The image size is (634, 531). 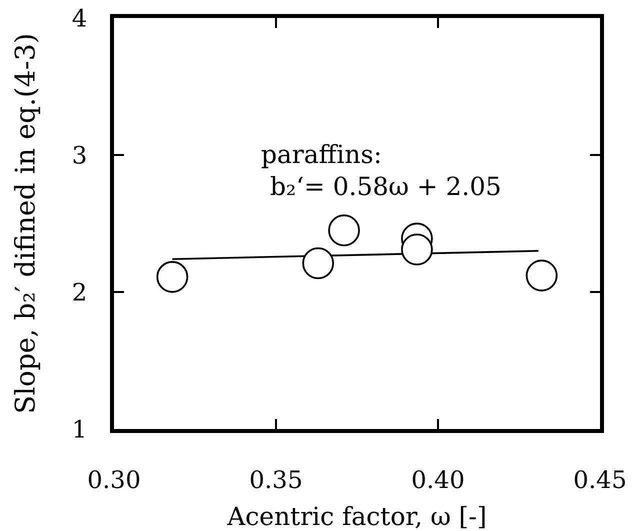 What do you see at coordinates (276, 480) in the screenshot?
I see `x-tick-label: 0.35` at bounding box center [276, 480].